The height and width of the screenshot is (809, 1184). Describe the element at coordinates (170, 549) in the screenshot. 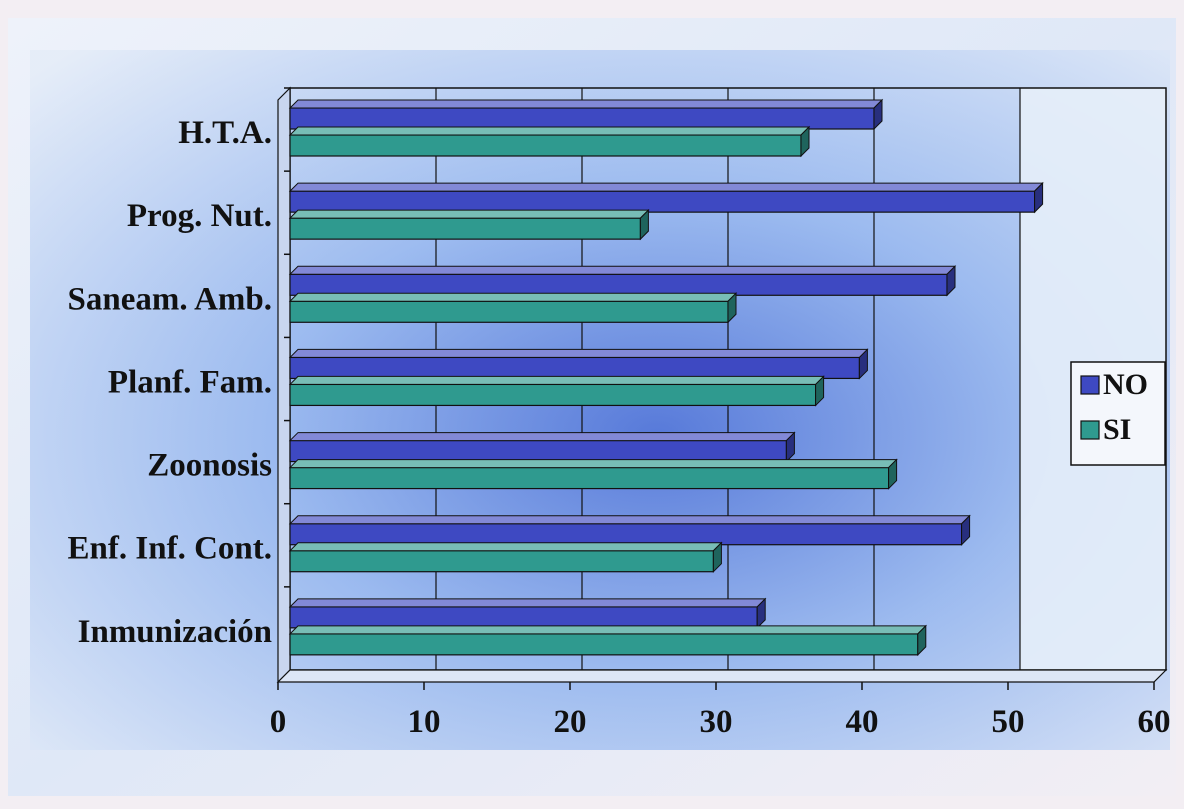

I see `y-category-label: Enf. Inf. Cont.` at that location.